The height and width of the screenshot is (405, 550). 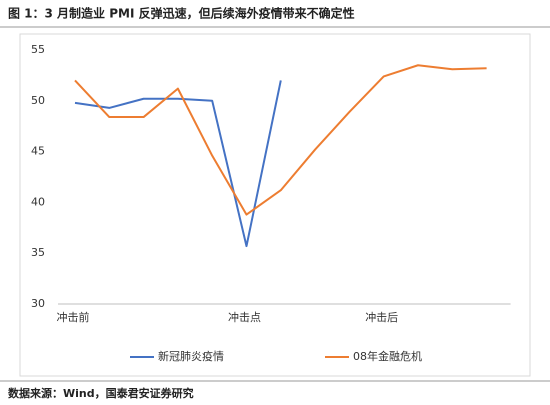 I want to click on x-tick-label: 冲击点, so click(x=244, y=317).